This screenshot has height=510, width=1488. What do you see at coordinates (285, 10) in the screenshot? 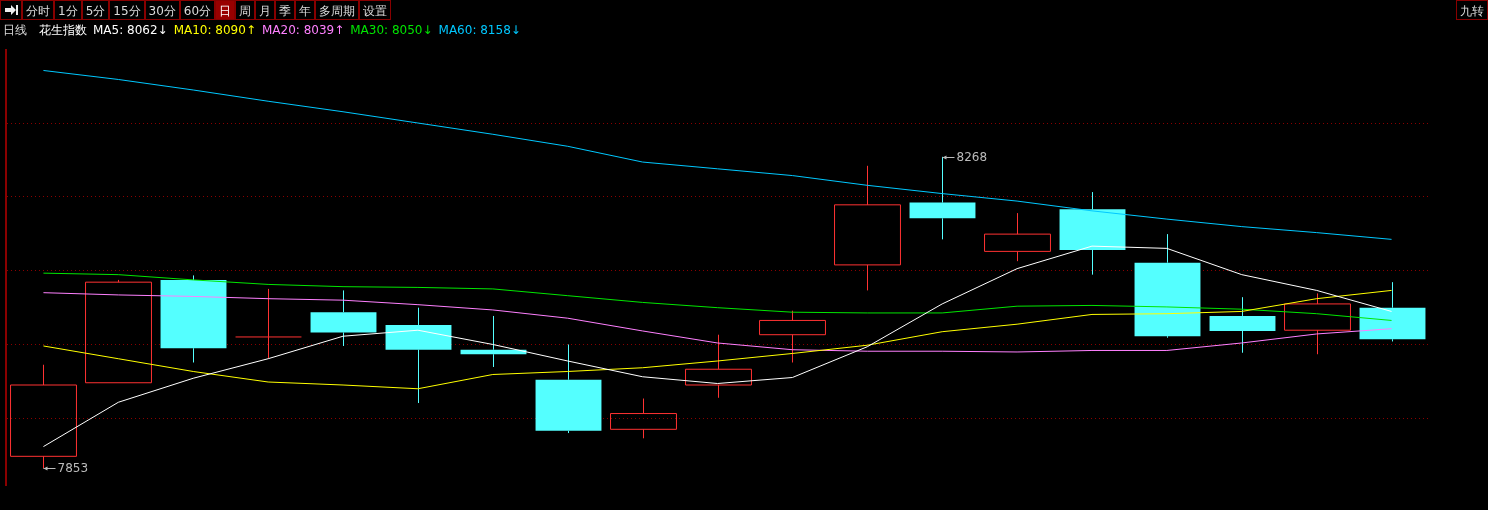
I see `text: 季` at bounding box center [285, 10].